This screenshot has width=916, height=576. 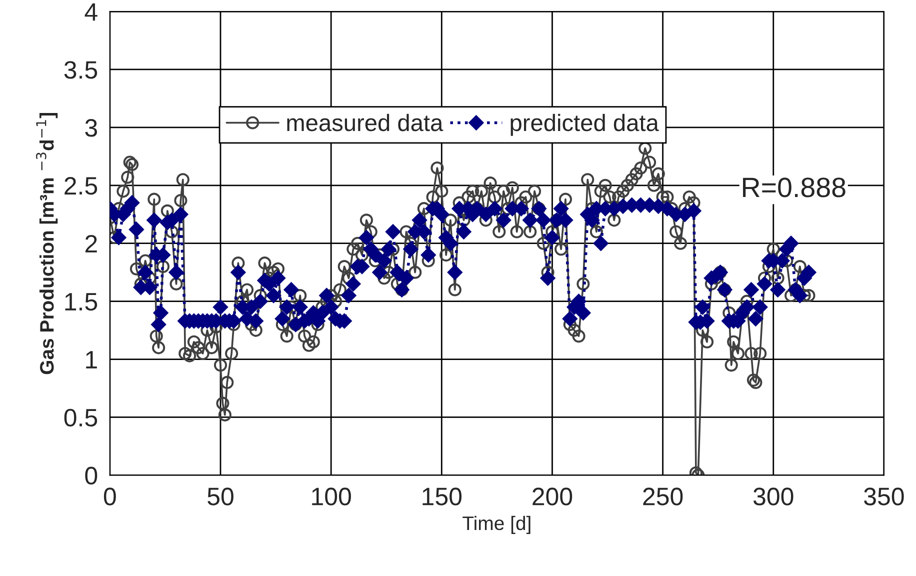 I want to click on y-tick-label: 2.5, so click(x=81, y=186).